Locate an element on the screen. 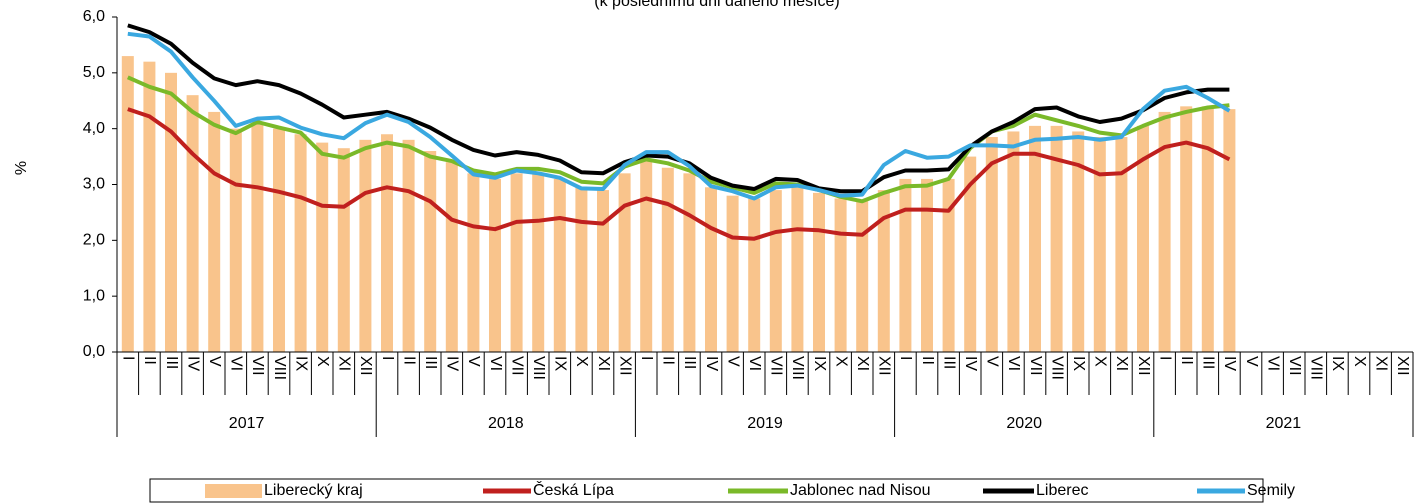 The image size is (1414, 503). year-label: 2017 is located at coordinates (247, 423).